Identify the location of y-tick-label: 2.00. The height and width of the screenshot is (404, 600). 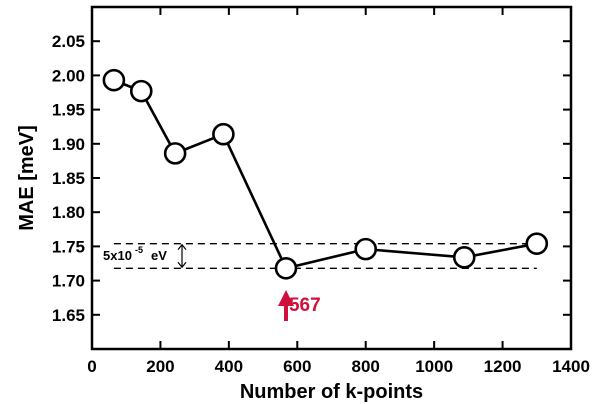
(68, 75).